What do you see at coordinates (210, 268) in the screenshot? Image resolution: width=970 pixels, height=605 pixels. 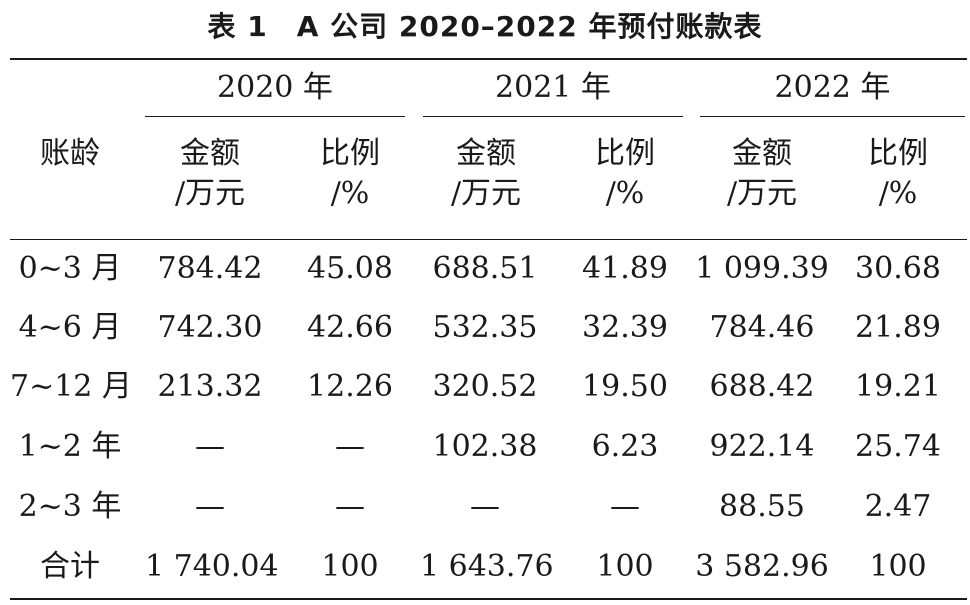 I see `table-cell: 784.42` at bounding box center [210, 268].